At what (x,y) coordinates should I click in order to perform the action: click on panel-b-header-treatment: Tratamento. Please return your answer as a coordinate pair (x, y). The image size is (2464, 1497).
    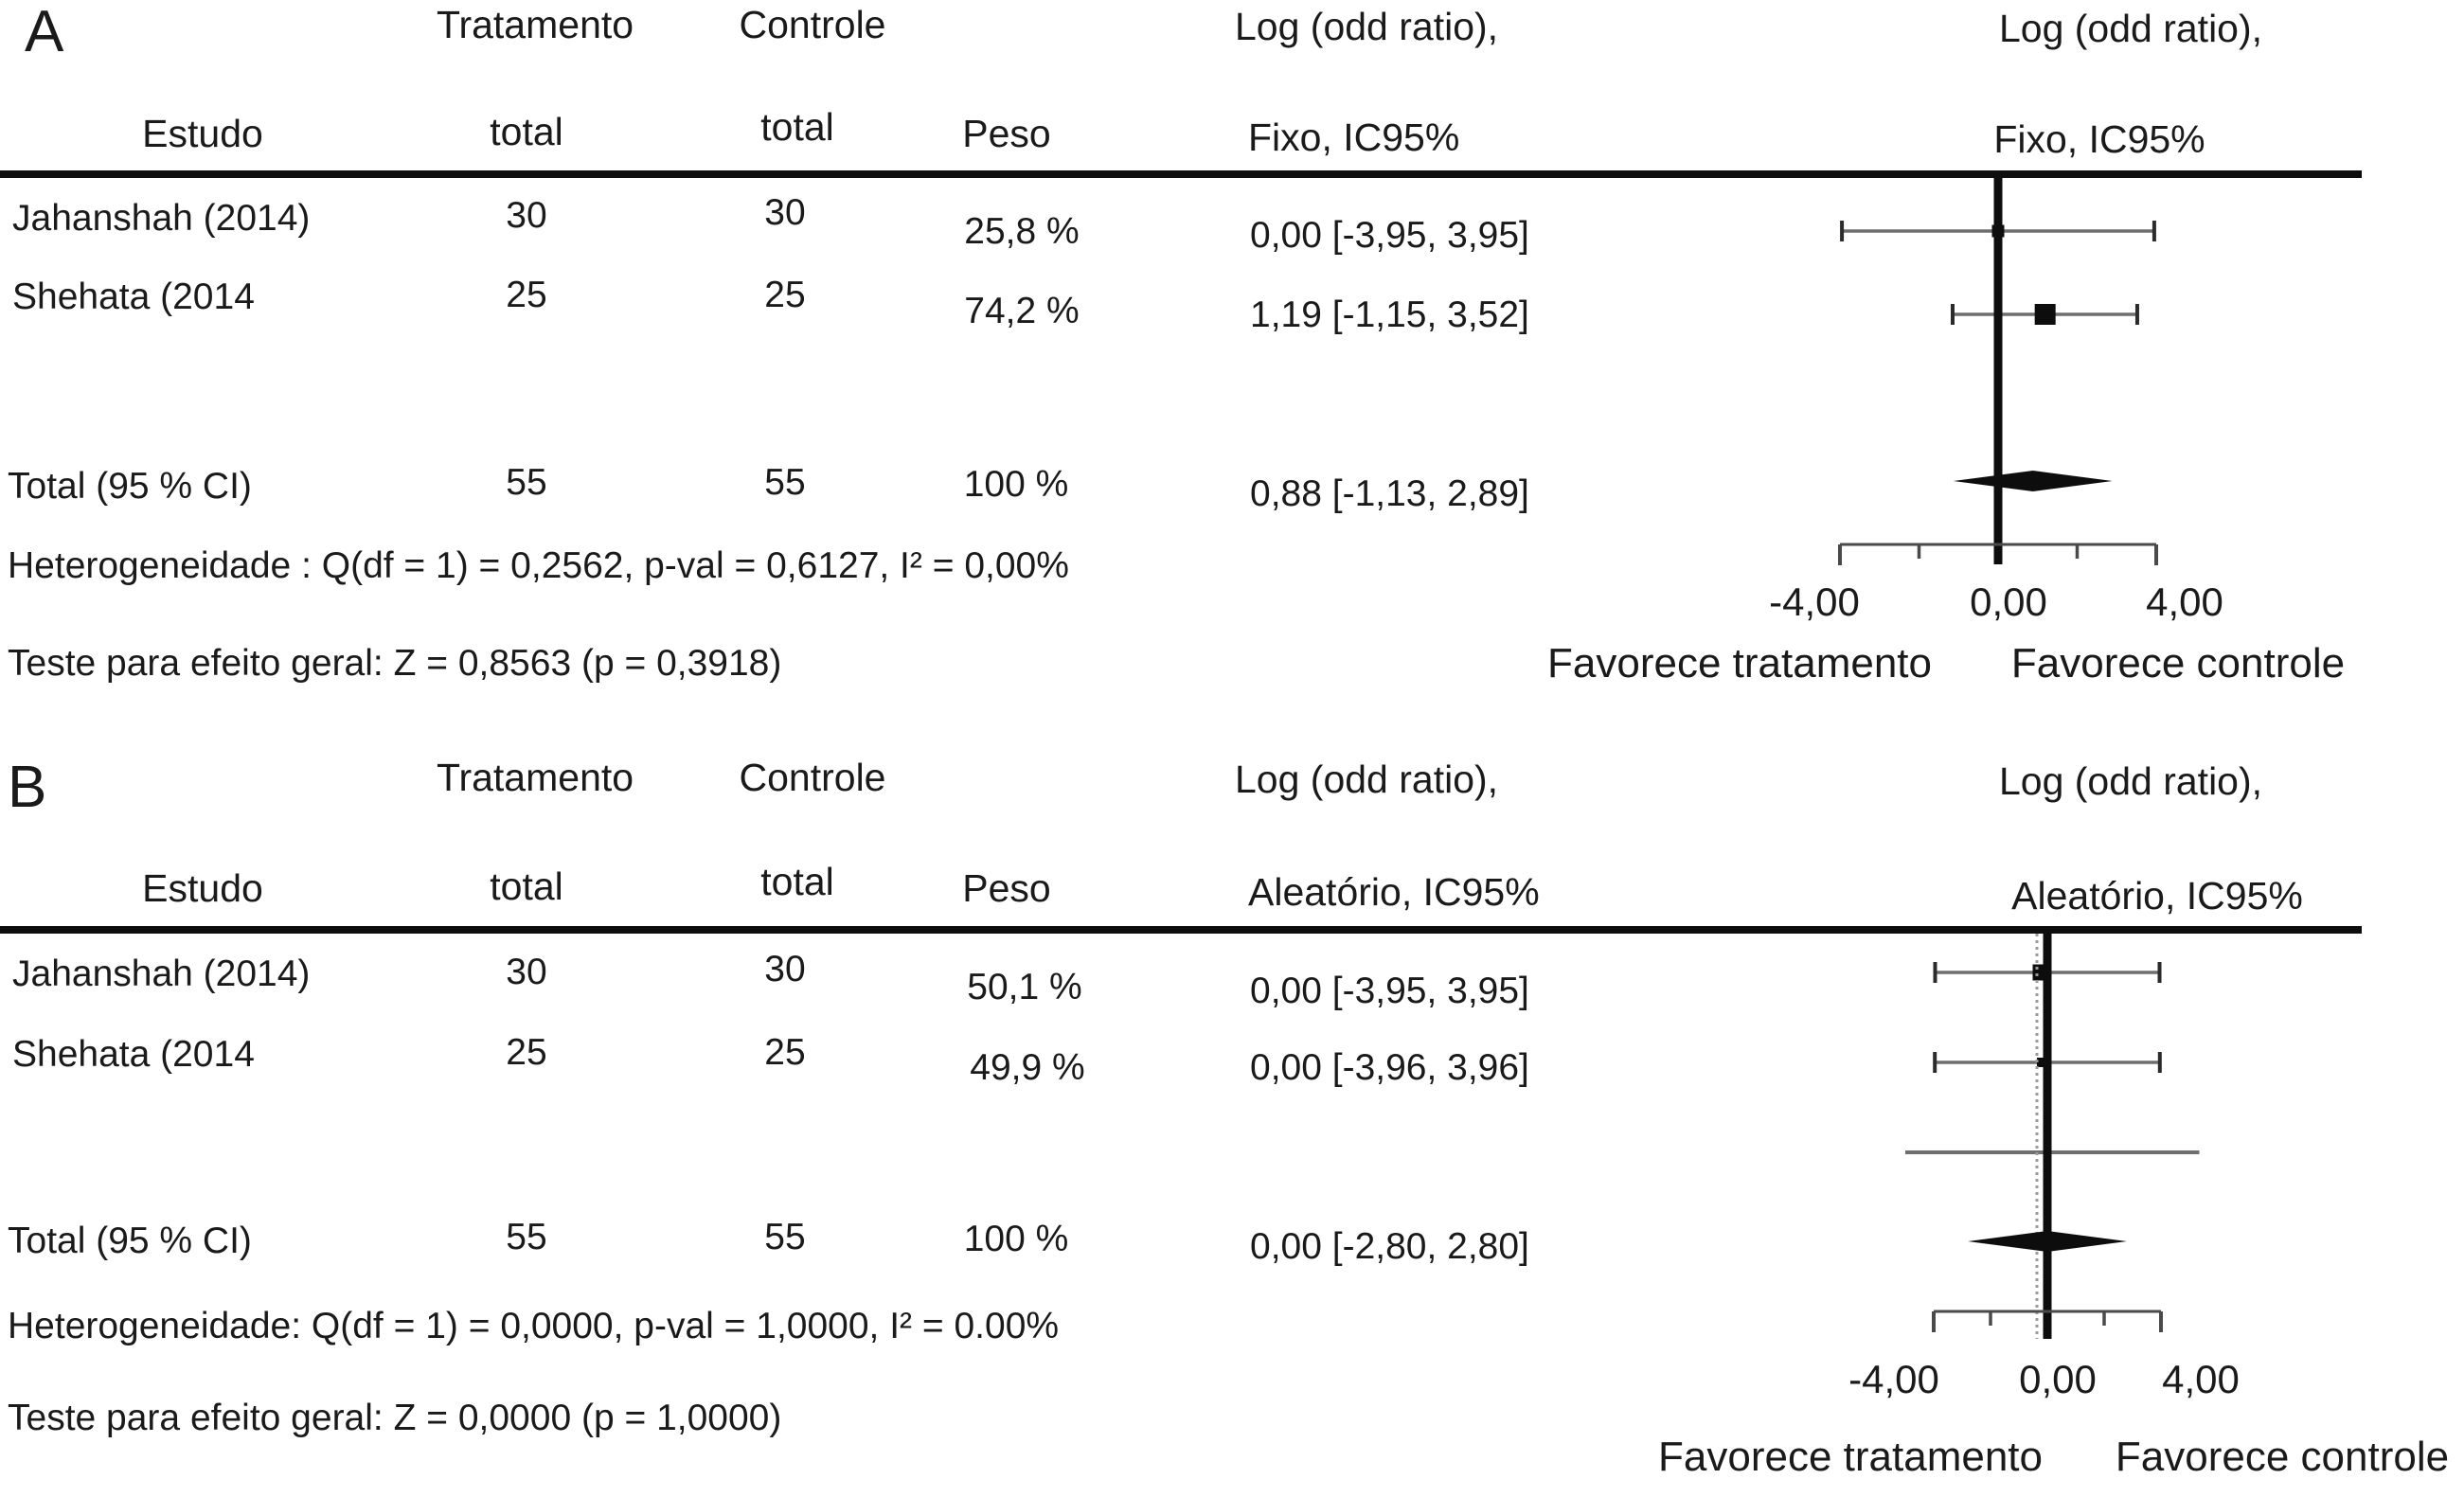
    Looking at the image, I should click on (535, 777).